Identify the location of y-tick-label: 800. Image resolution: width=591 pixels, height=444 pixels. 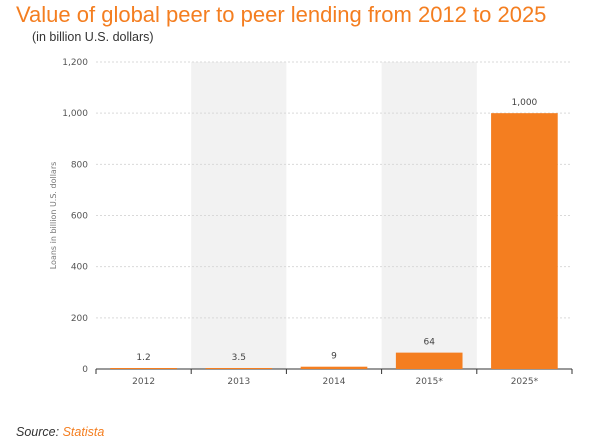
(79, 165).